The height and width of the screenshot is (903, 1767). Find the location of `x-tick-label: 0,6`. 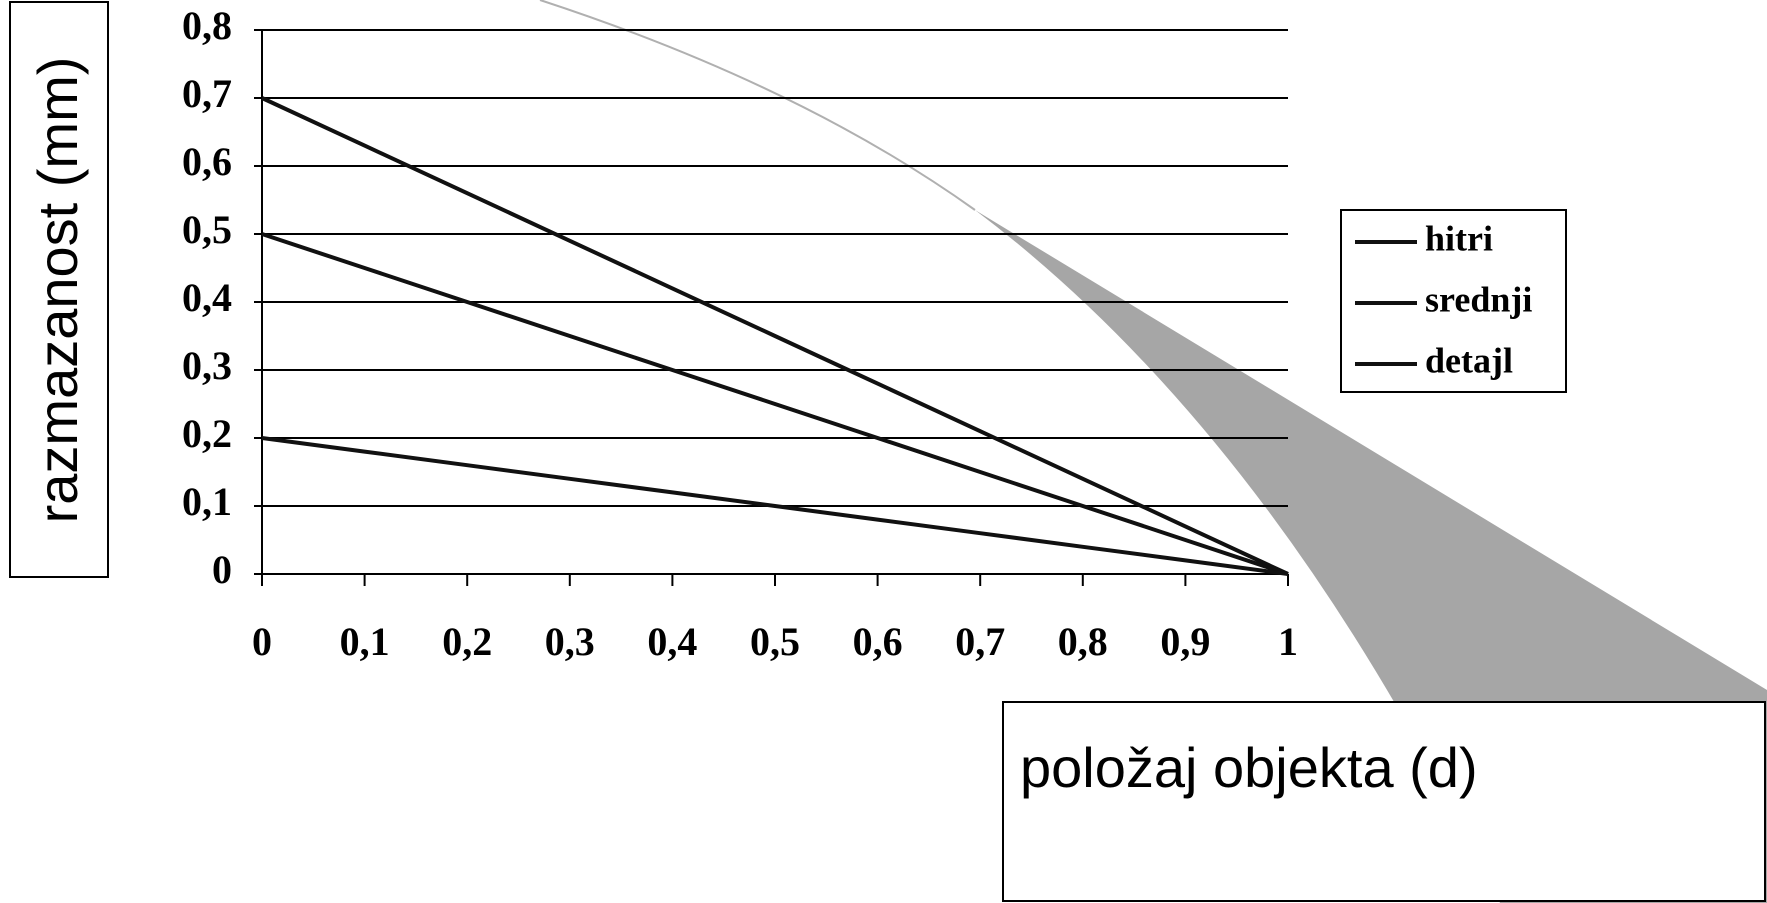

x-tick-label: 0,6 is located at coordinates (878, 641).